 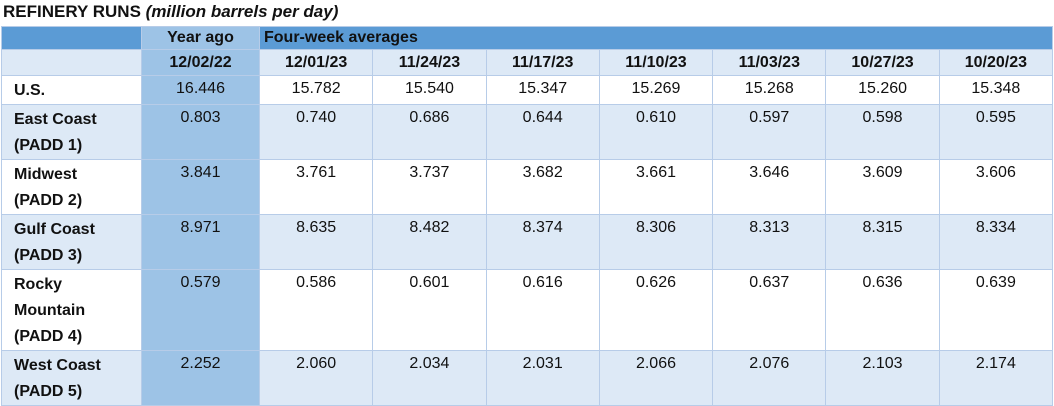 What do you see at coordinates (200, 378) in the screenshot?
I see `value-cell: 2.252` at bounding box center [200, 378].